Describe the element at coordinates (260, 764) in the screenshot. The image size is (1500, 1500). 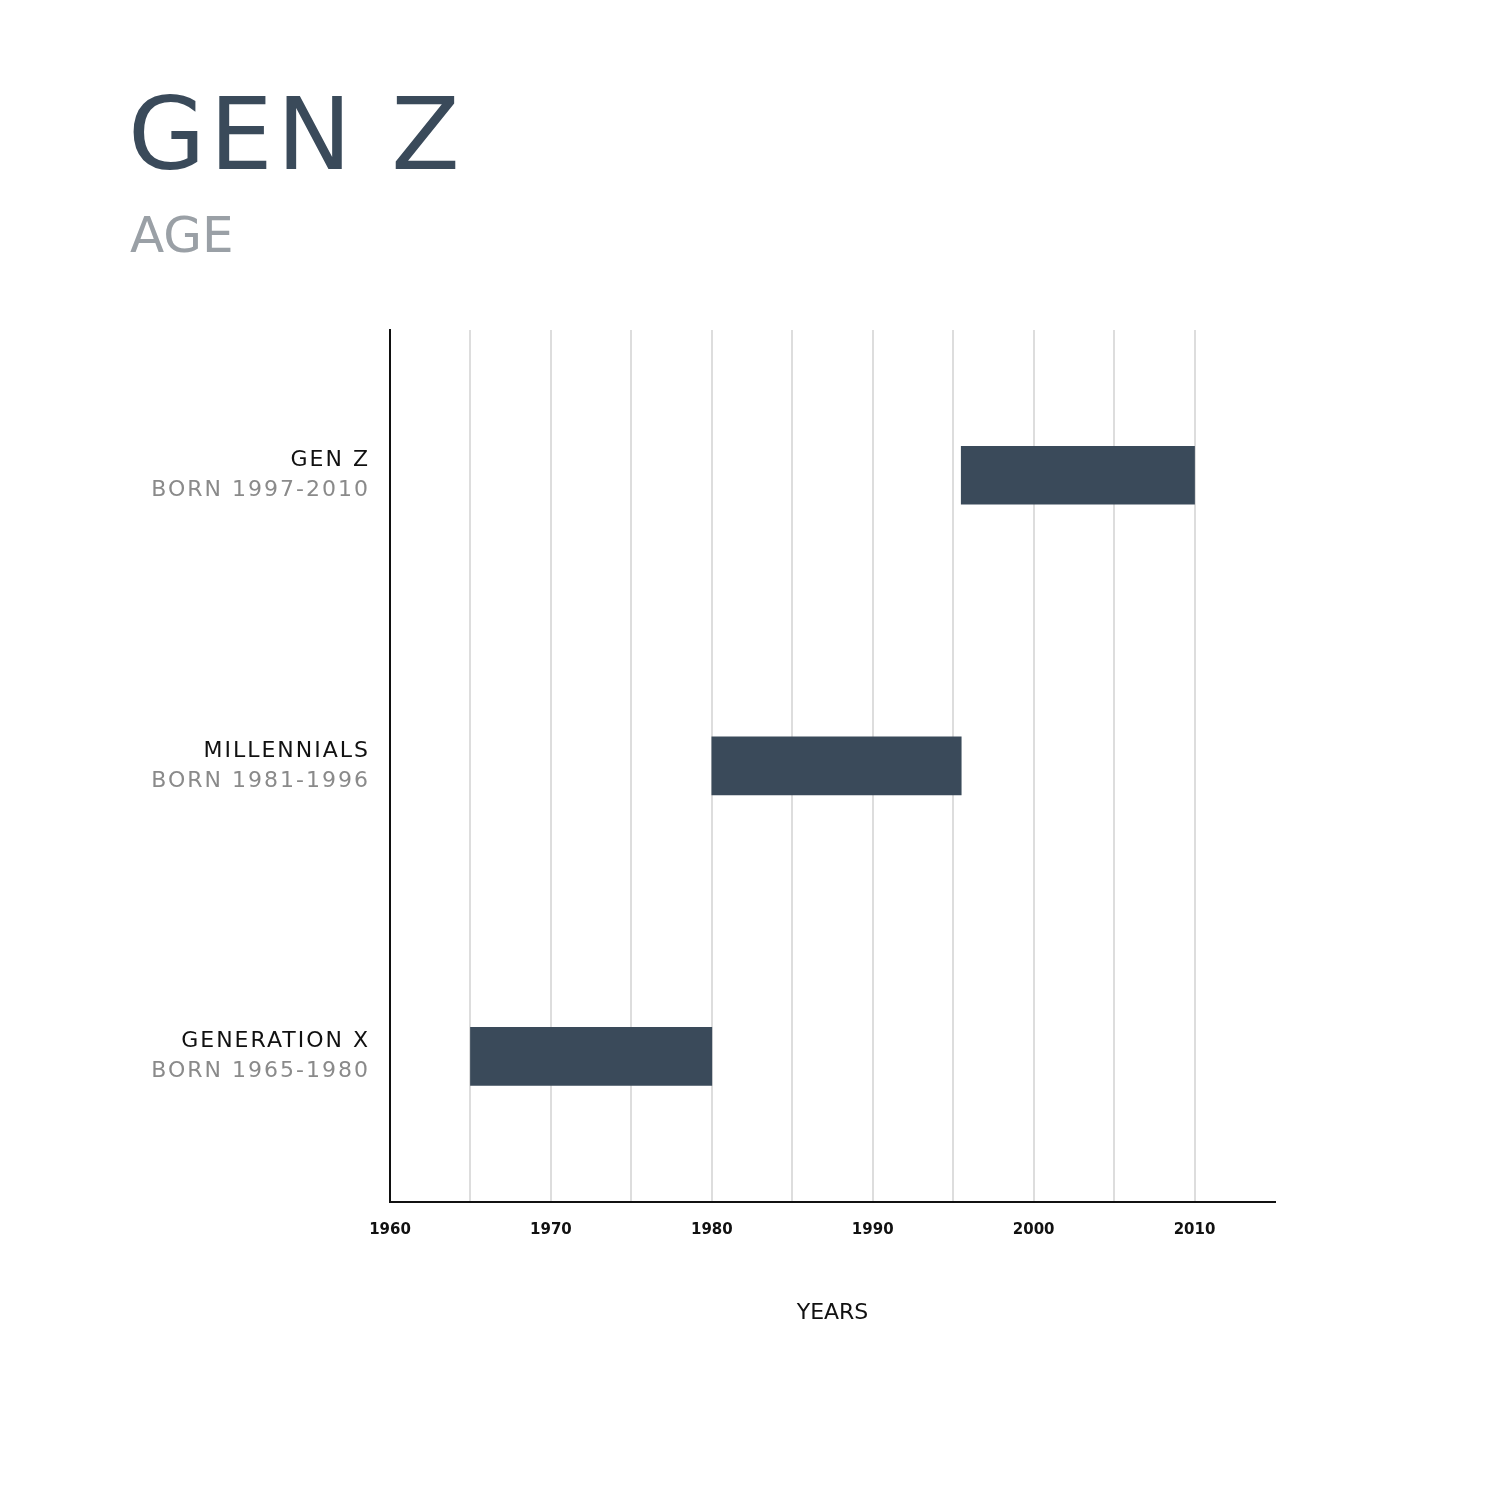
I see `y-tick-label: MILLENNIALS BORN 1981-1996` at that location.